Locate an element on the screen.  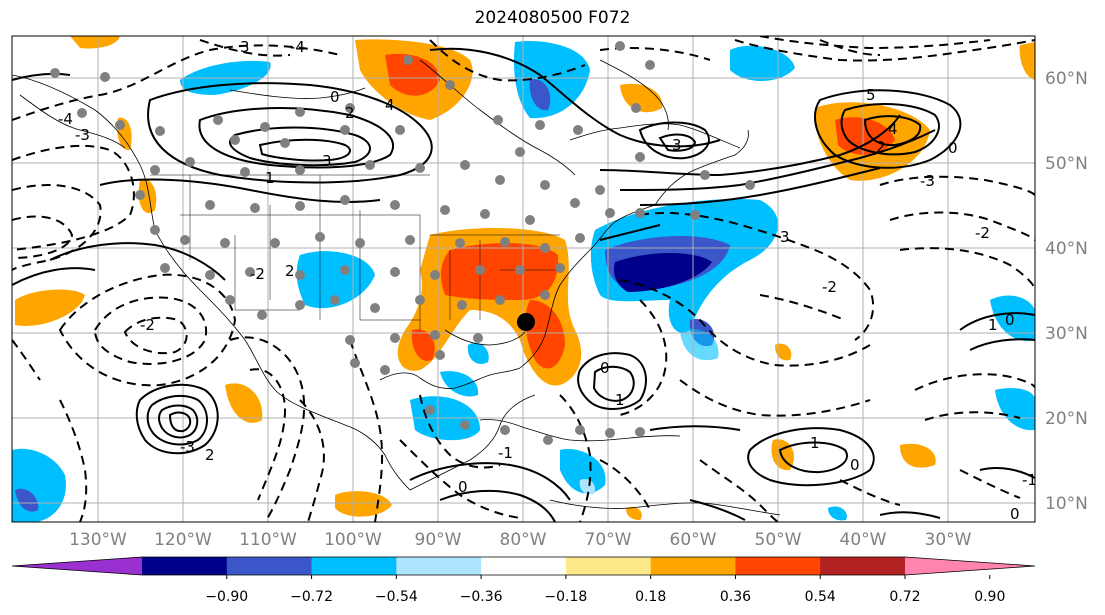
lon-label: 120°W is located at coordinates (183, 540).